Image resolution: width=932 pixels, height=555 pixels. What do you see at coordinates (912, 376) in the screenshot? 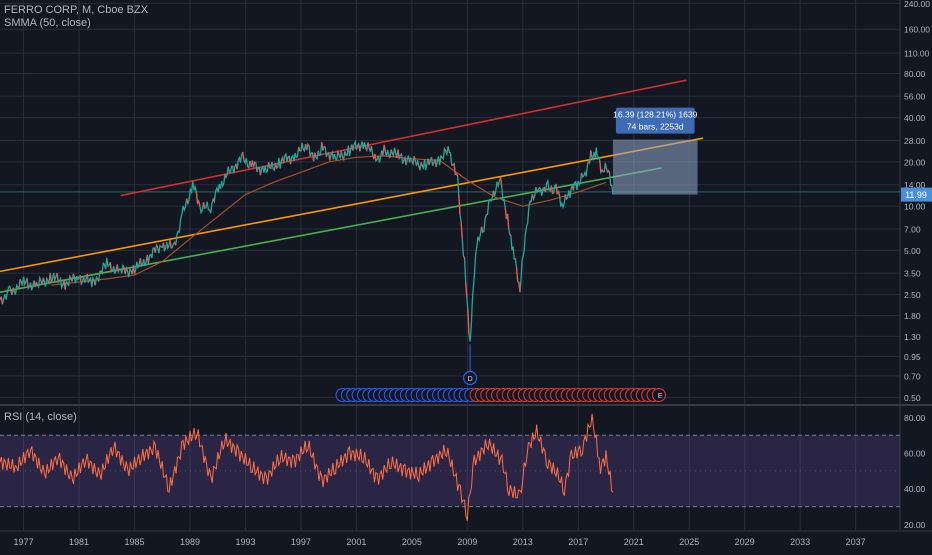
I see `y-tick-label: 0.70` at bounding box center [912, 376].